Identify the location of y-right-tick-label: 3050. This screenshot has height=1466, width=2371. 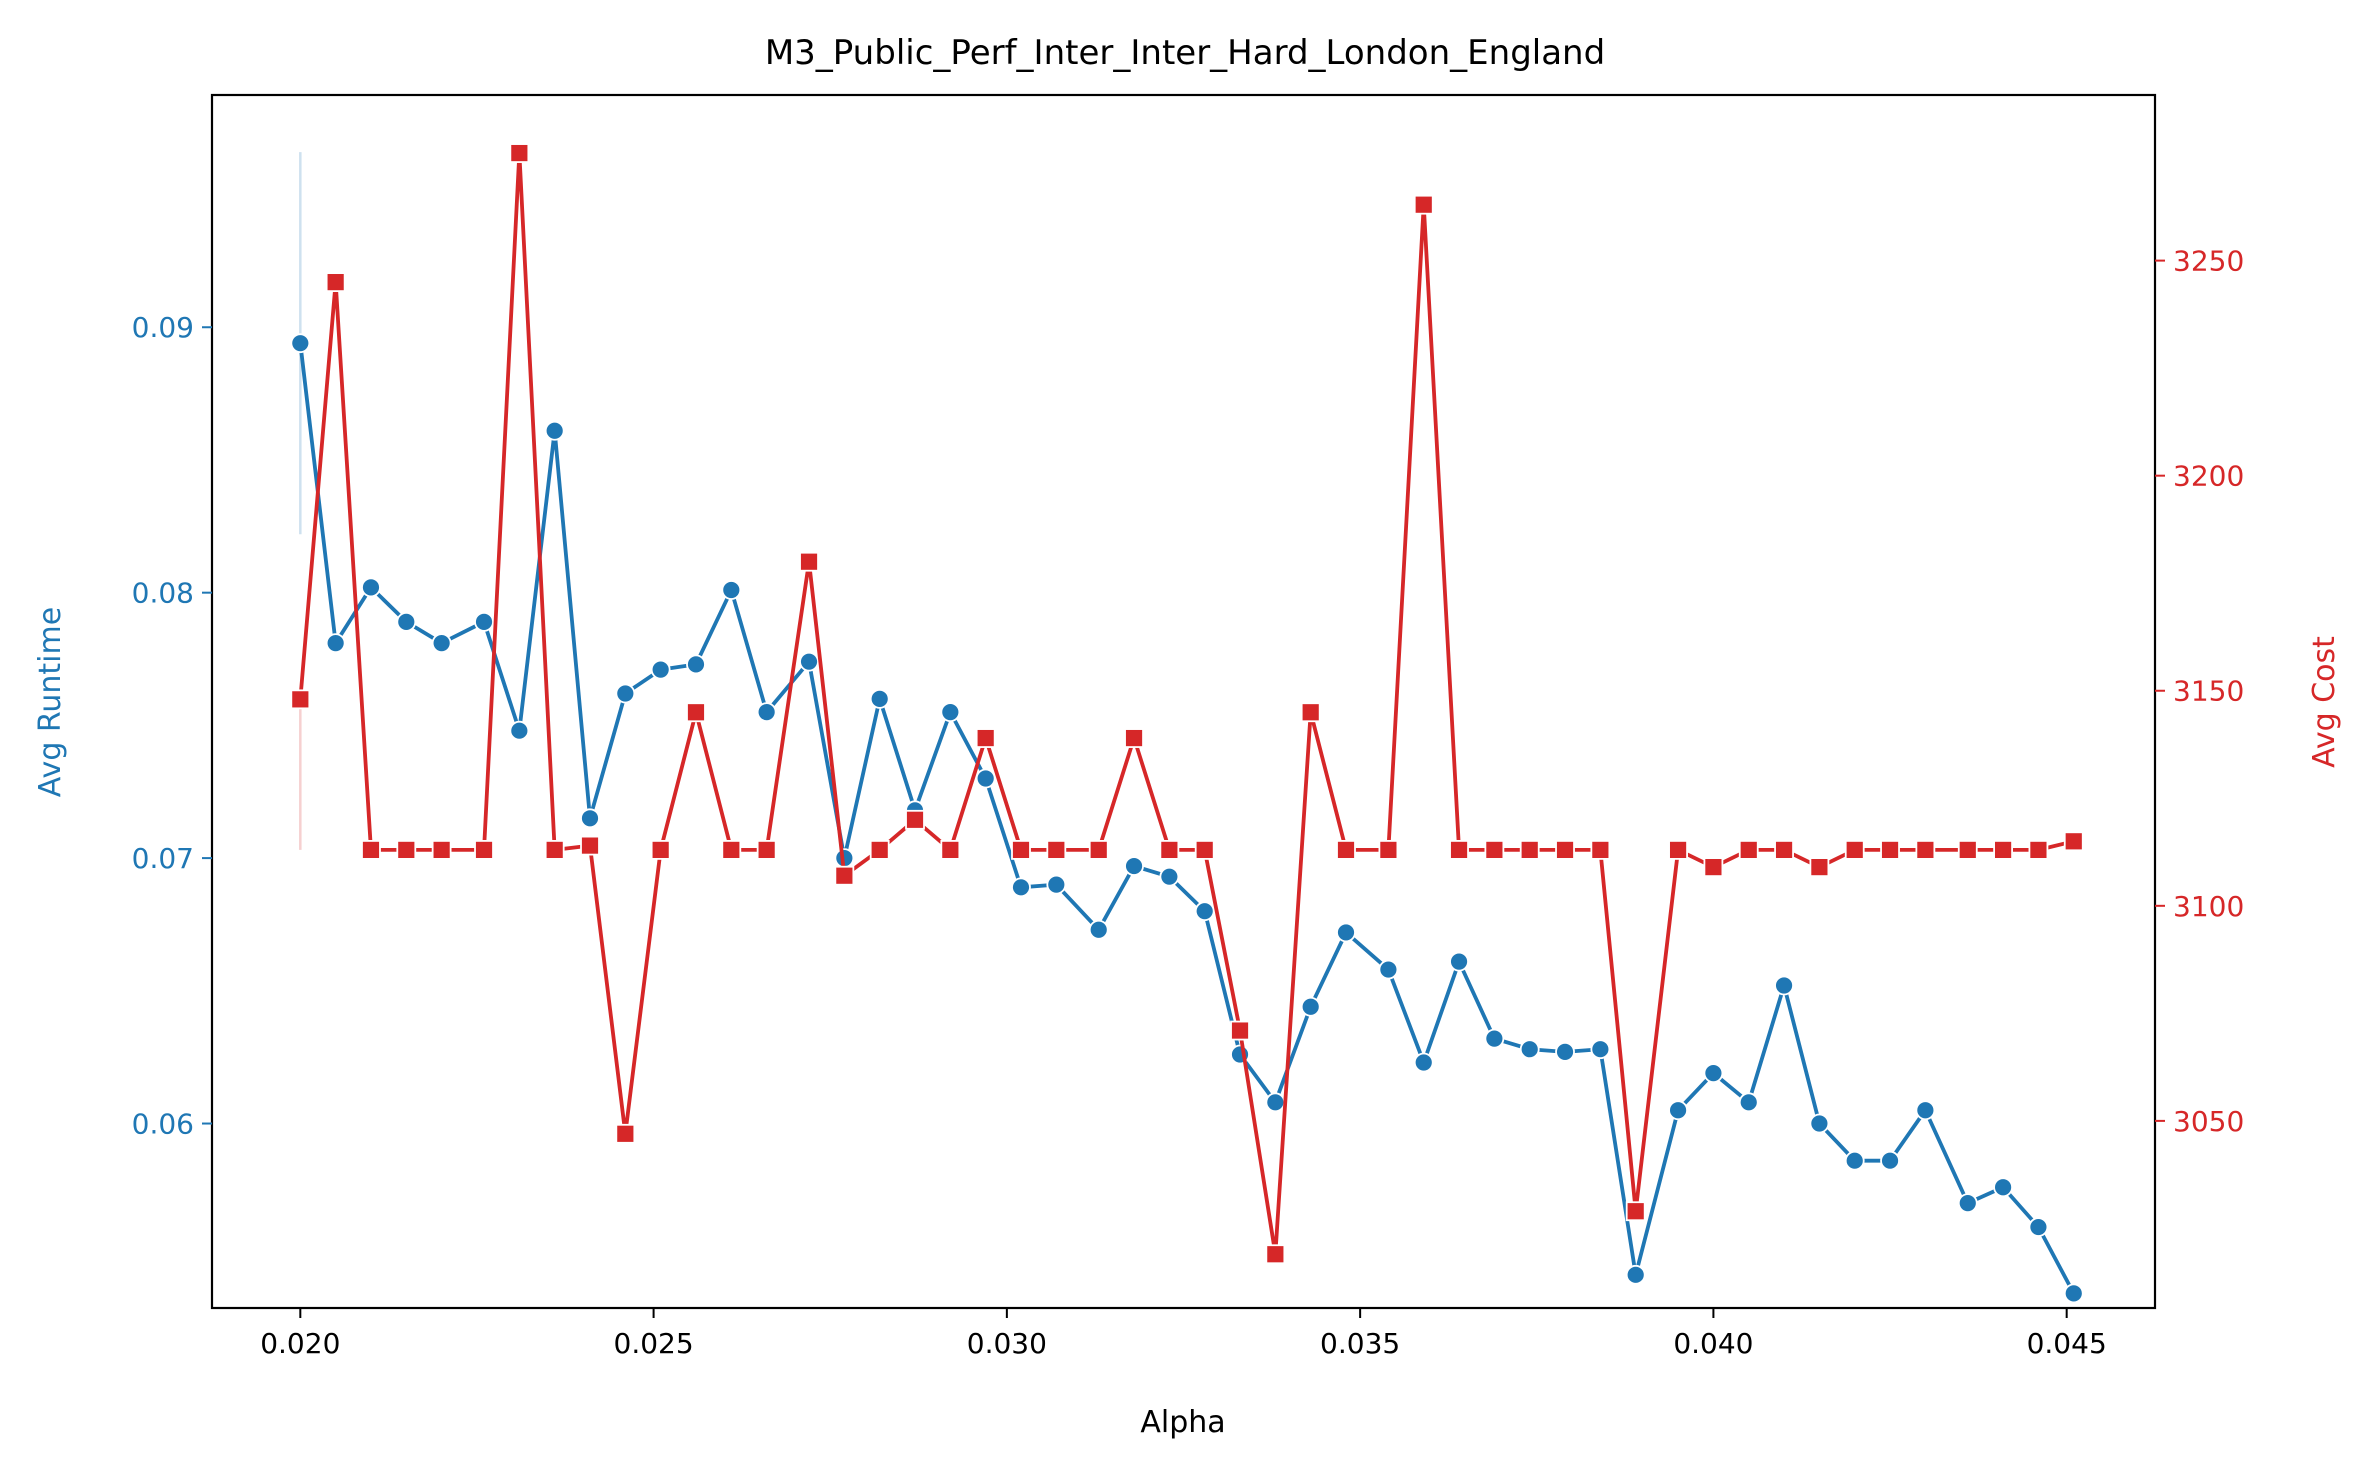
(2208, 1121).